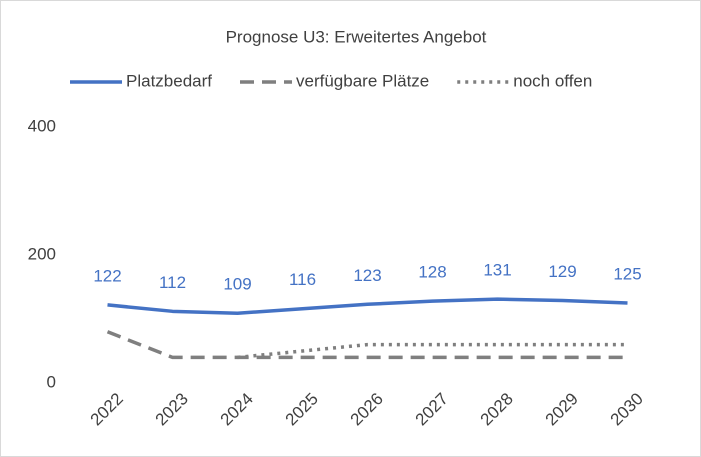 Image resolution: width=701 pixels, height=457 pixels. What do you see at coordinates (51, 381) in the screenshot?
I see `y-tick-label: 0` at bounding box center [51, 381].